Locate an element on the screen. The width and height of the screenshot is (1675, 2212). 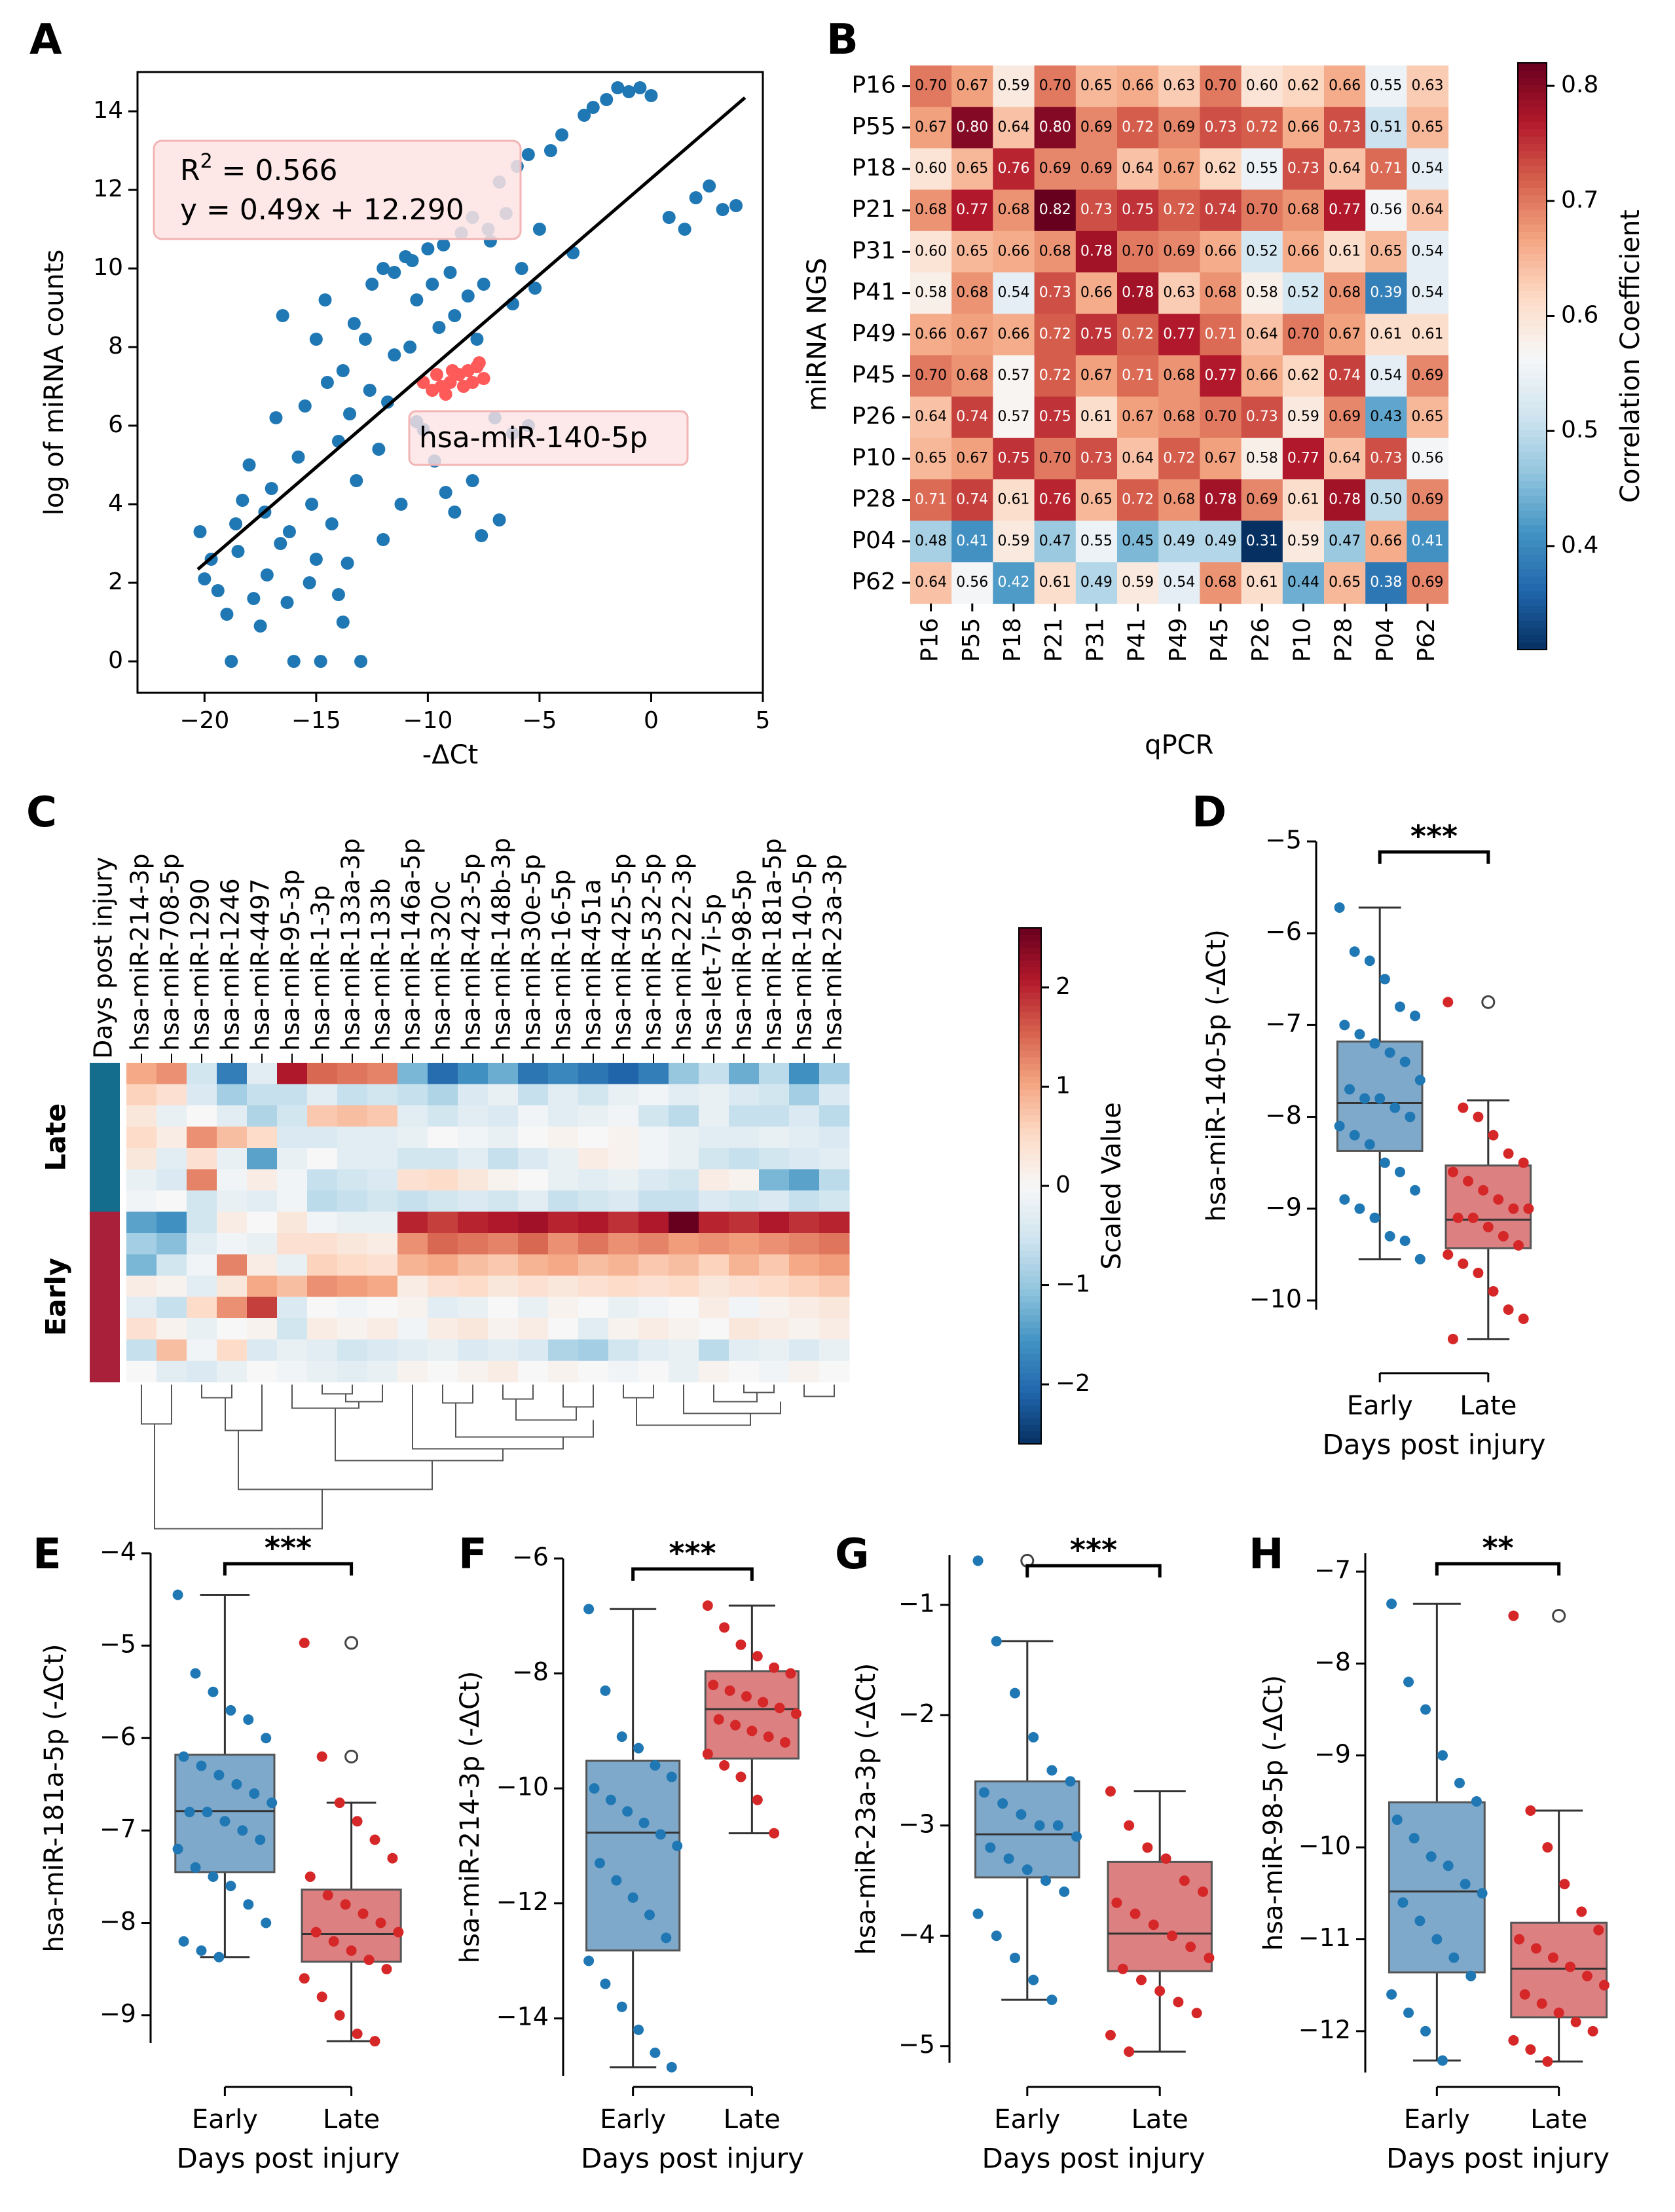
cell-value: 0.61 is located at coordinates (1303, 500).